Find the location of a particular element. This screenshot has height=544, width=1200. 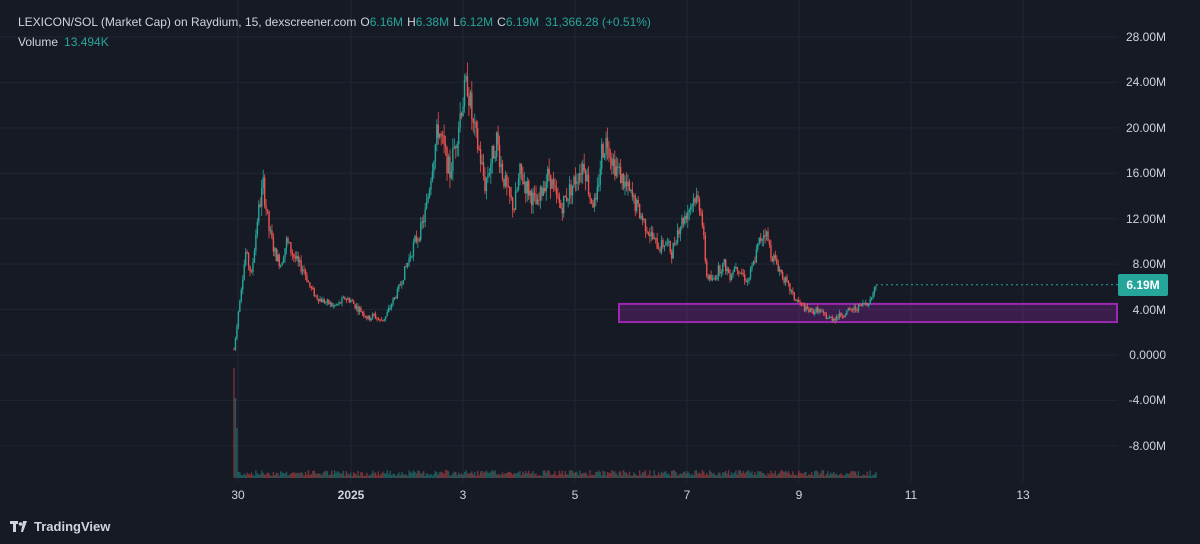

close-key: C is located at coordinates (501, 22).